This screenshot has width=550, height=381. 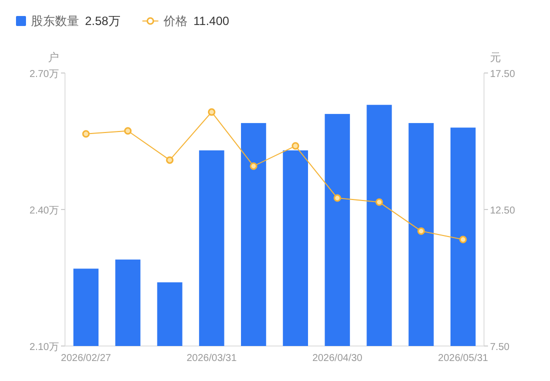 What do you see at coordinates (500, 347) in the screenshot?
I see `y2-tick-label: 7.50` at bounding box center [500, 347].